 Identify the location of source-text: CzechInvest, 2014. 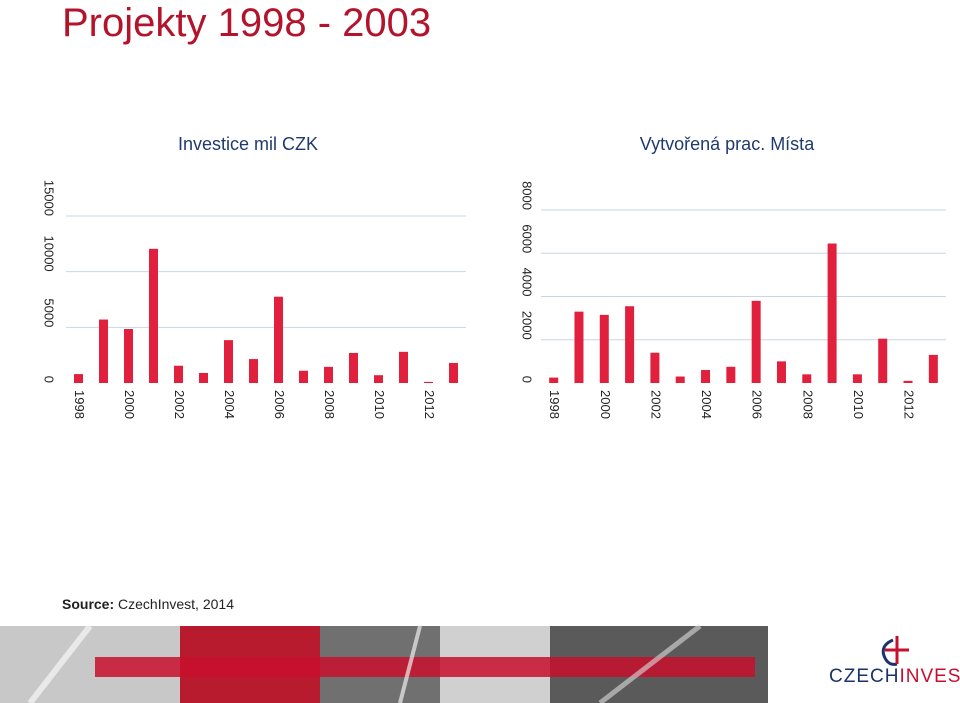
(176, 604).